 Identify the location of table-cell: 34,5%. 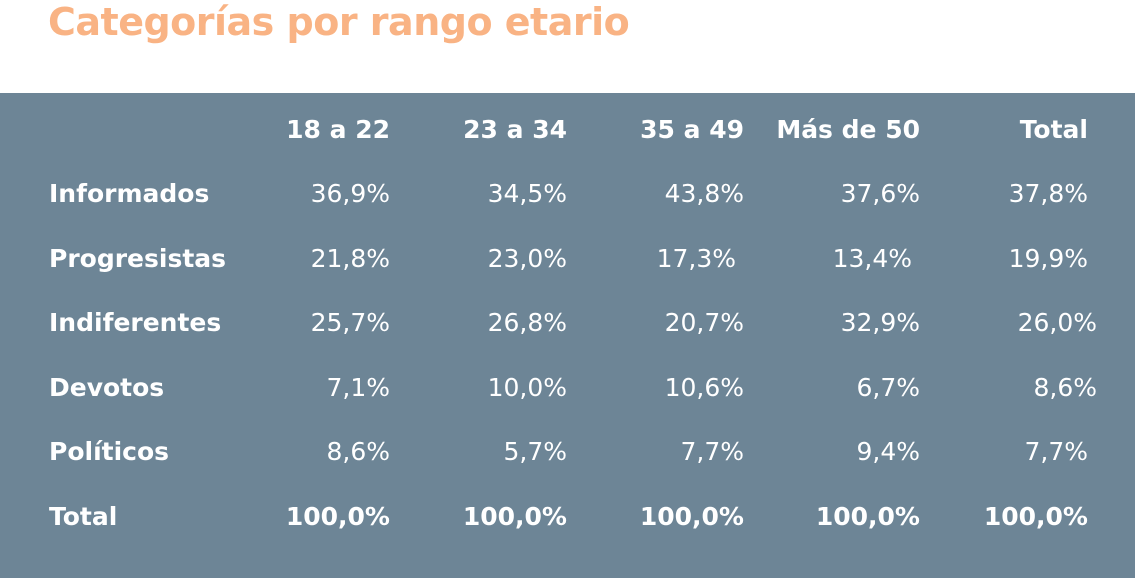
(527, 193).